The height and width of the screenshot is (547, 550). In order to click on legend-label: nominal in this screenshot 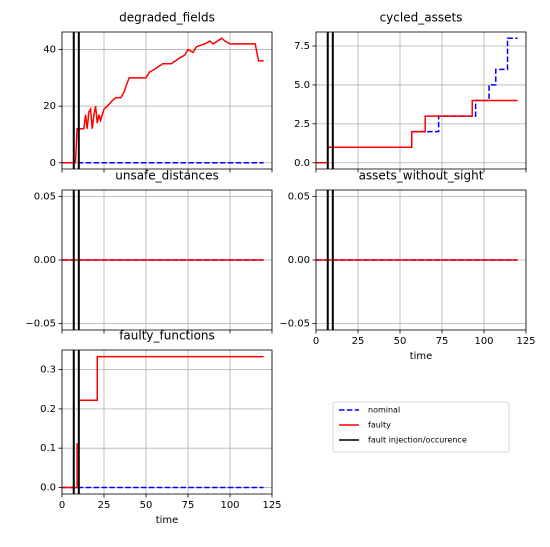, I will do `click(384, 410)`.